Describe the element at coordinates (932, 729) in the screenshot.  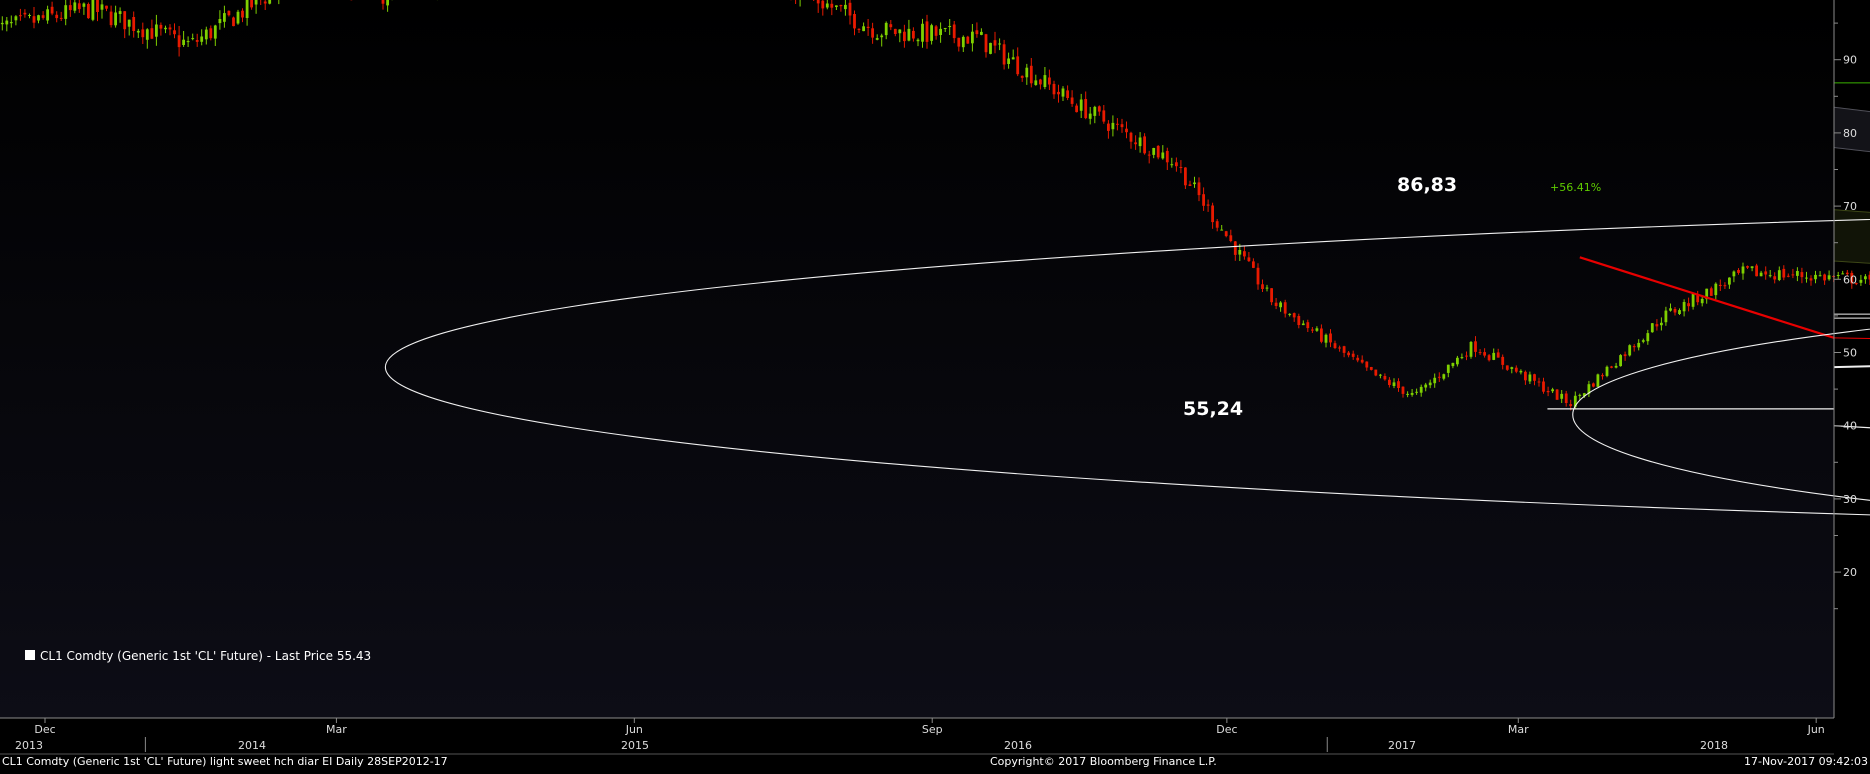
I see `x-tick-label: Sep` at that location.